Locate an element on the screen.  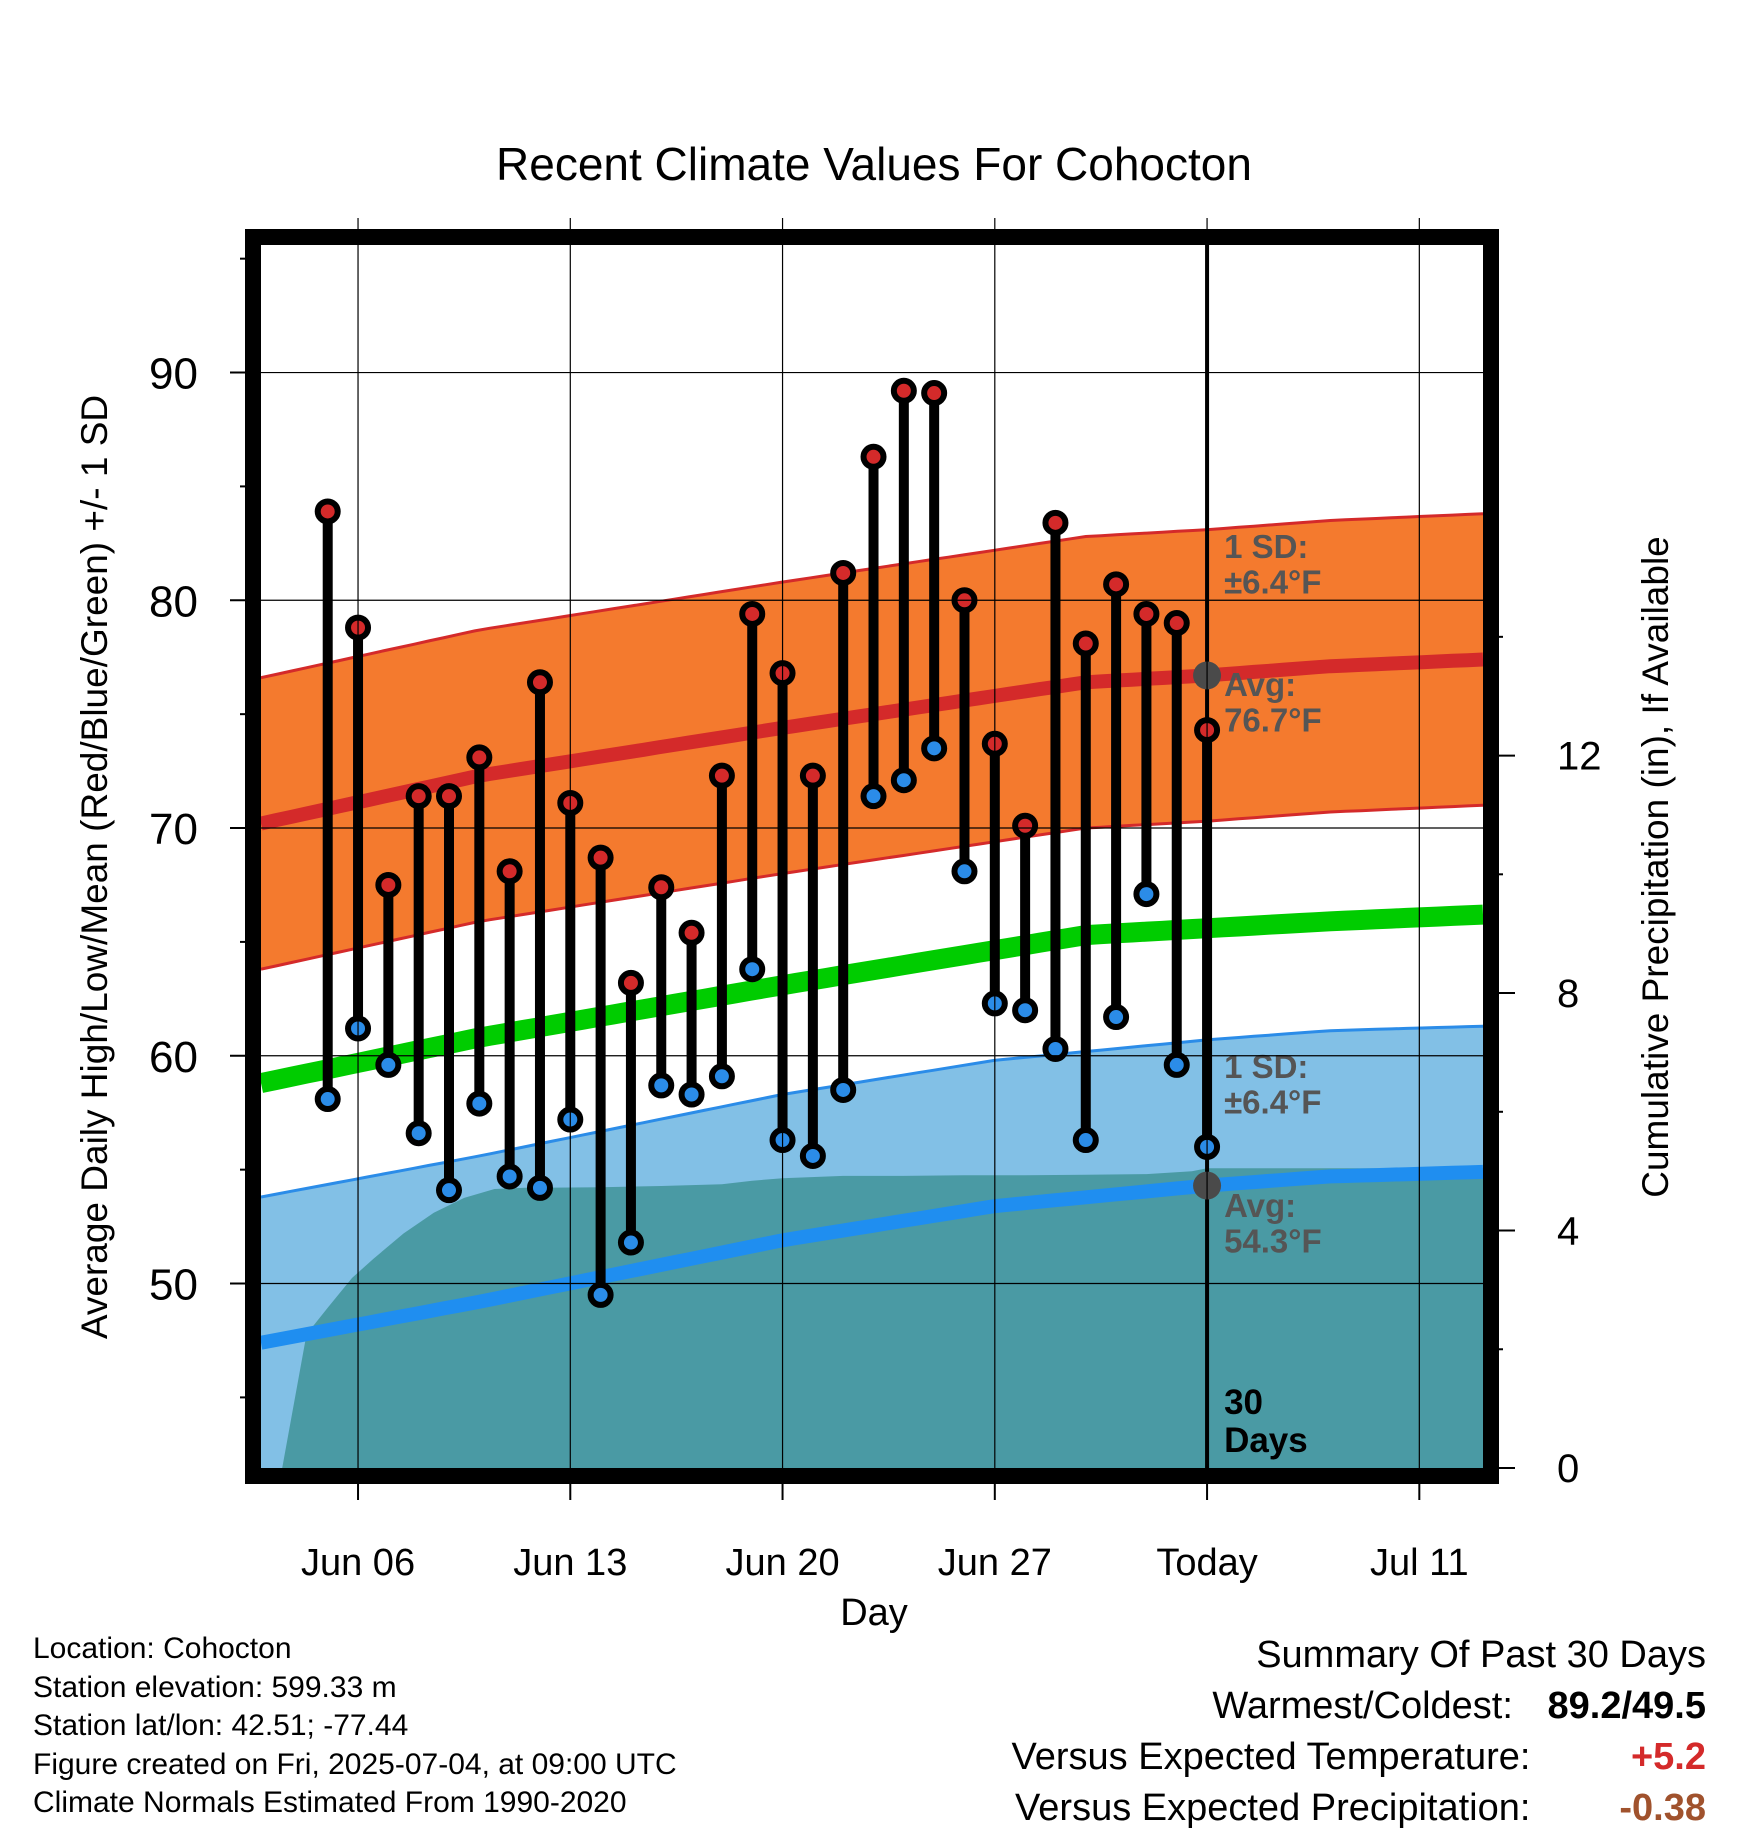
temp-label: Versus Expected Temperature: is located at coordinates (1271, 1757).